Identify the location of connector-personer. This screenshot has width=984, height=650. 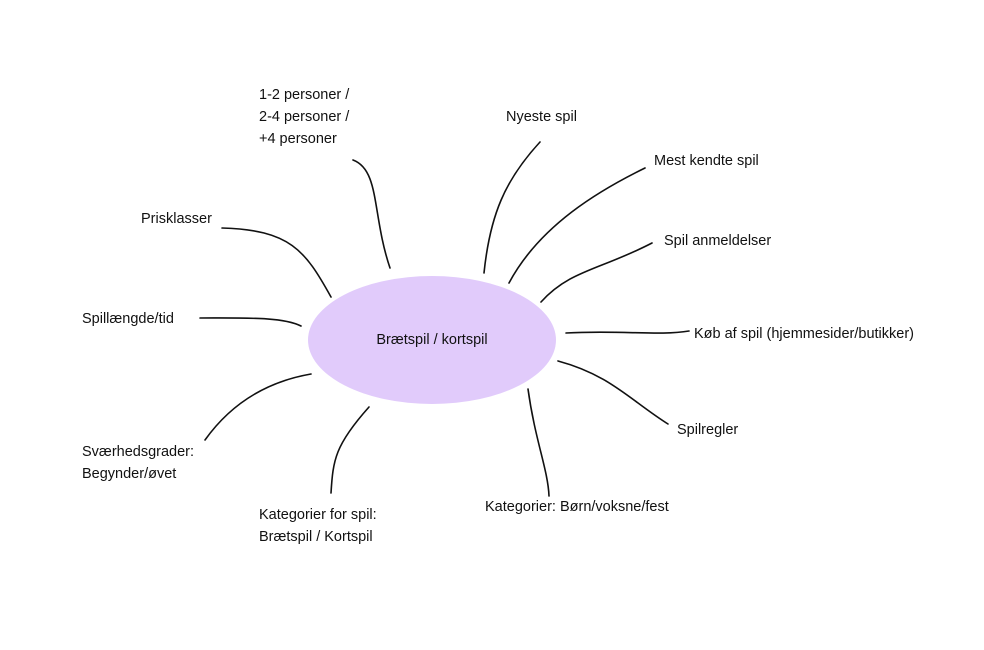
(371, 214).